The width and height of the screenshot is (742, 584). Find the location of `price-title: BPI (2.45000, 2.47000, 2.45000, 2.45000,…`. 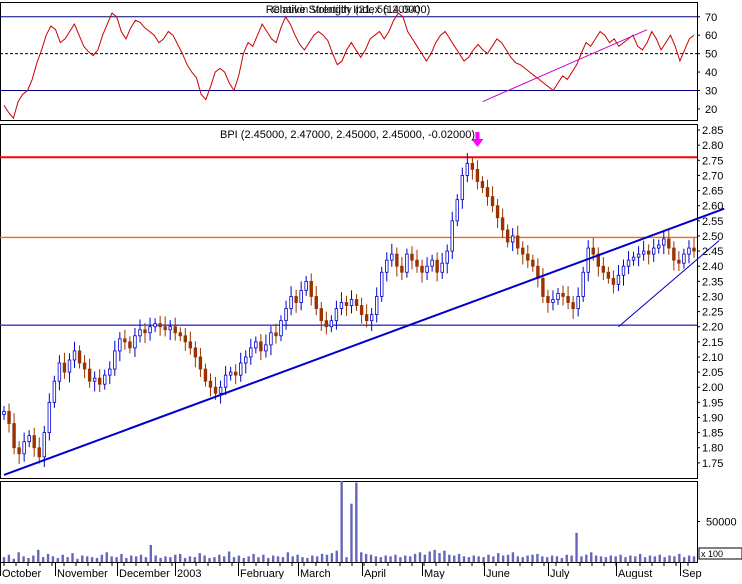

price-title: BPI (2.45000, 2.47000, 2.45000, 2.45000,… is located at coordinates (347, 135).